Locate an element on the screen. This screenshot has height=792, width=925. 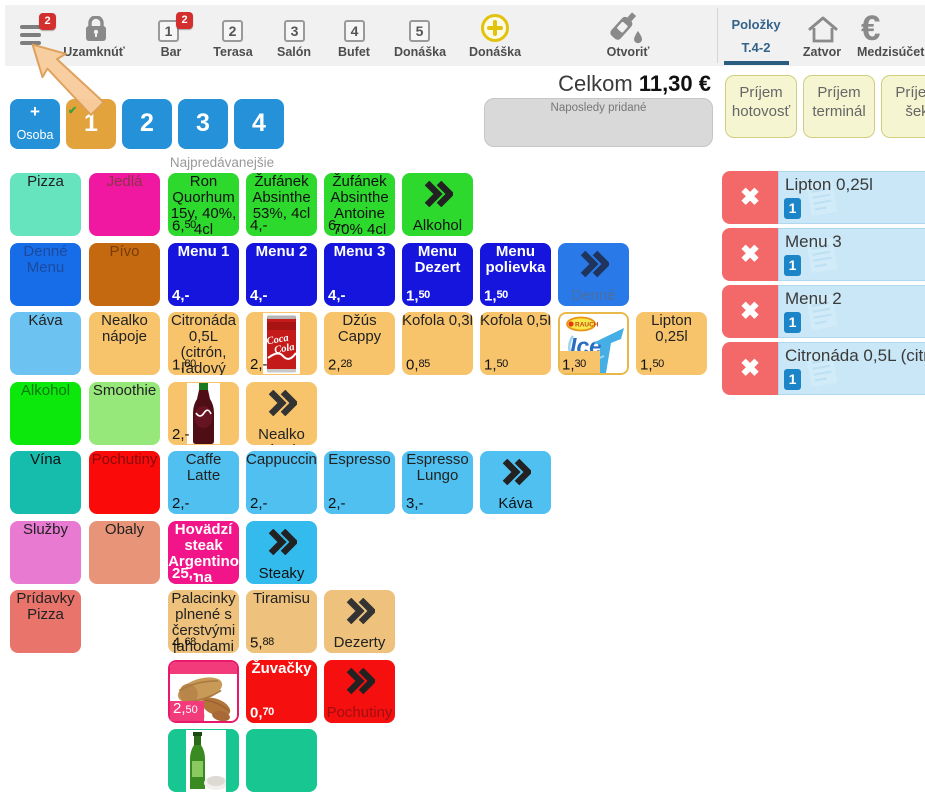
svg-text: RAUCH is located at coordinates (587, 325).